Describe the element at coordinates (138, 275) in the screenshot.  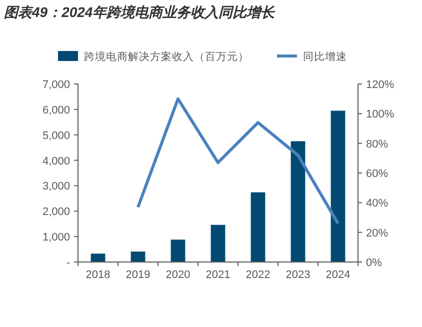
I see `x-tick-label: 2019` at that location.